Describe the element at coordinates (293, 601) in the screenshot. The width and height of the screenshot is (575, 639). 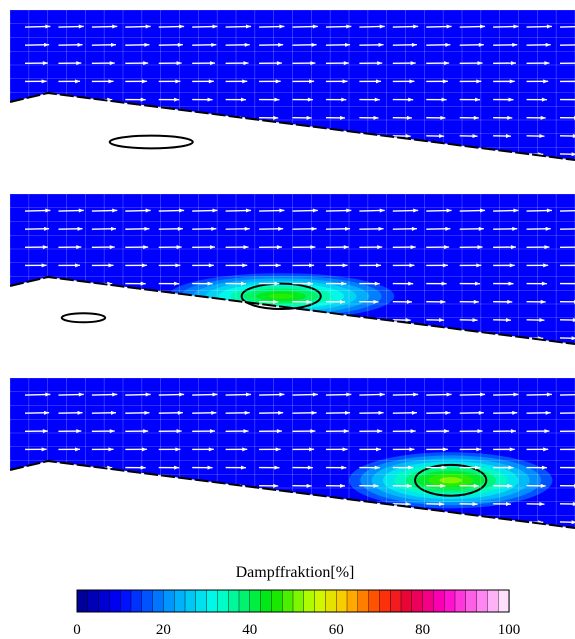
I see `colorbar-frame` at that location.